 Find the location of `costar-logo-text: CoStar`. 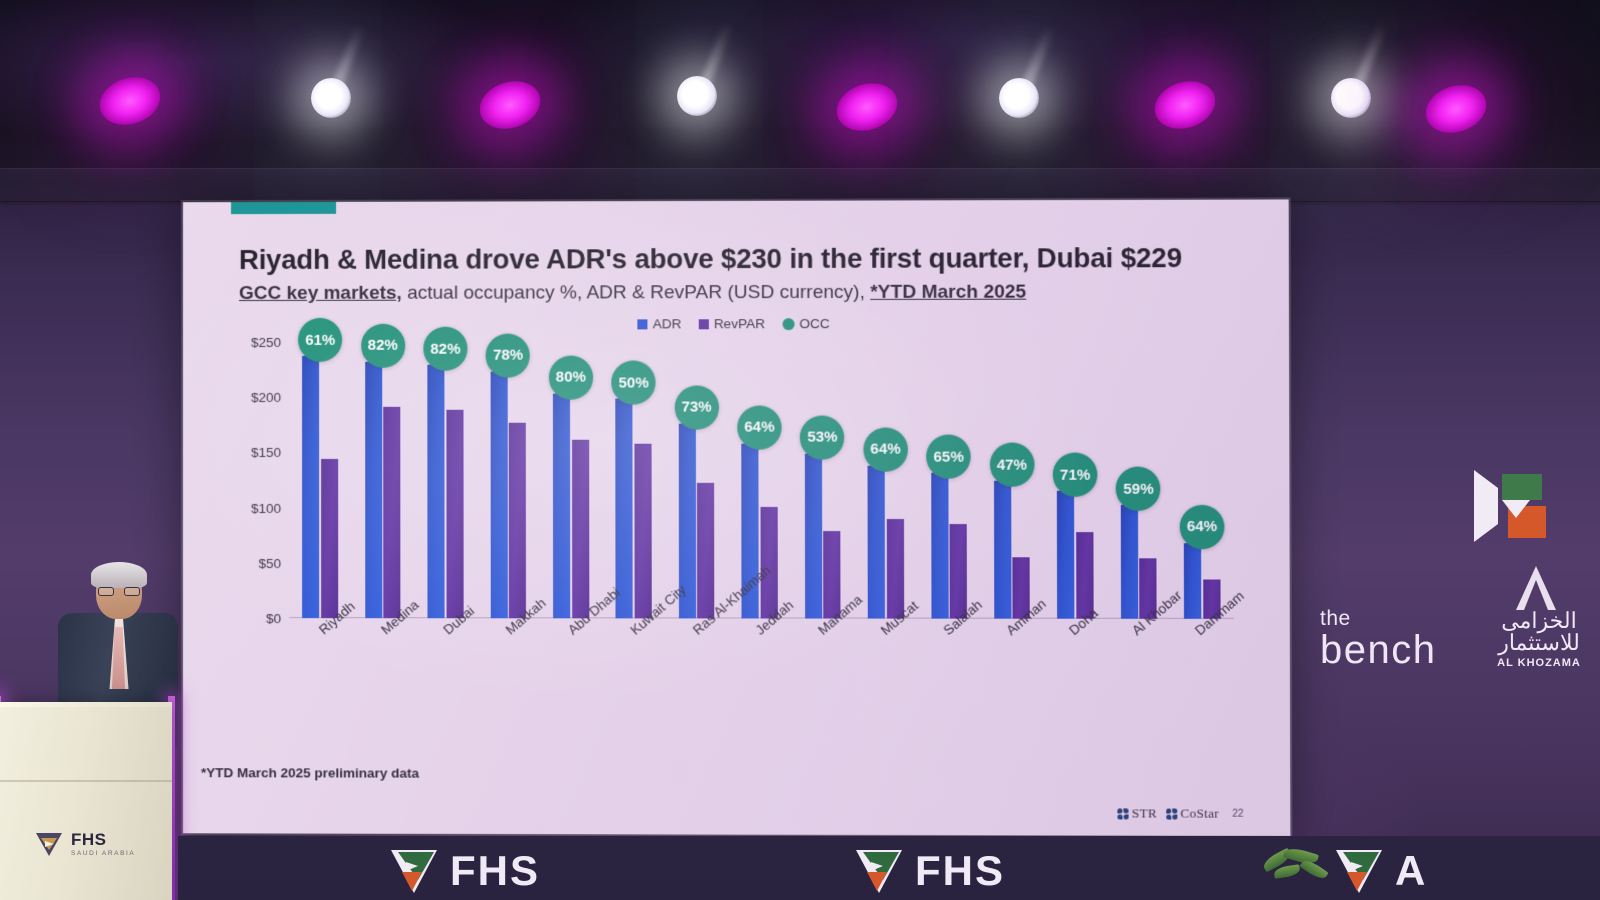

costar-logo-text: CoStar is located at coordinates (1199, 813).